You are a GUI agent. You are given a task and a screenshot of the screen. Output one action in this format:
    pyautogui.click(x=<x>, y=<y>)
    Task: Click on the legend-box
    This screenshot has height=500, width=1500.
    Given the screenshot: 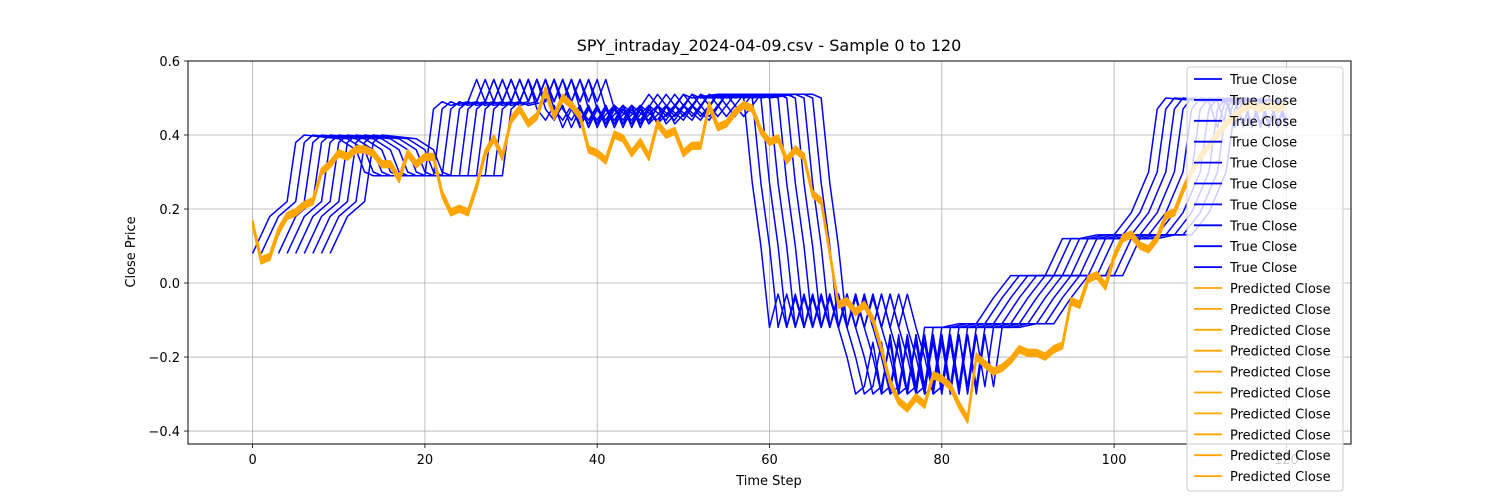 What is the action you would take?
    pyautogui.click(x=1265, y=279)
    